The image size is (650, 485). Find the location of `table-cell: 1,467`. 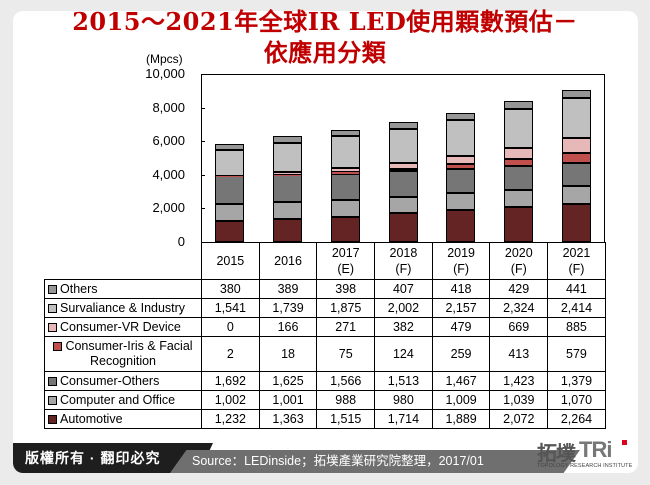

table-cell: 1,467 is located at coordinates (461, 381).